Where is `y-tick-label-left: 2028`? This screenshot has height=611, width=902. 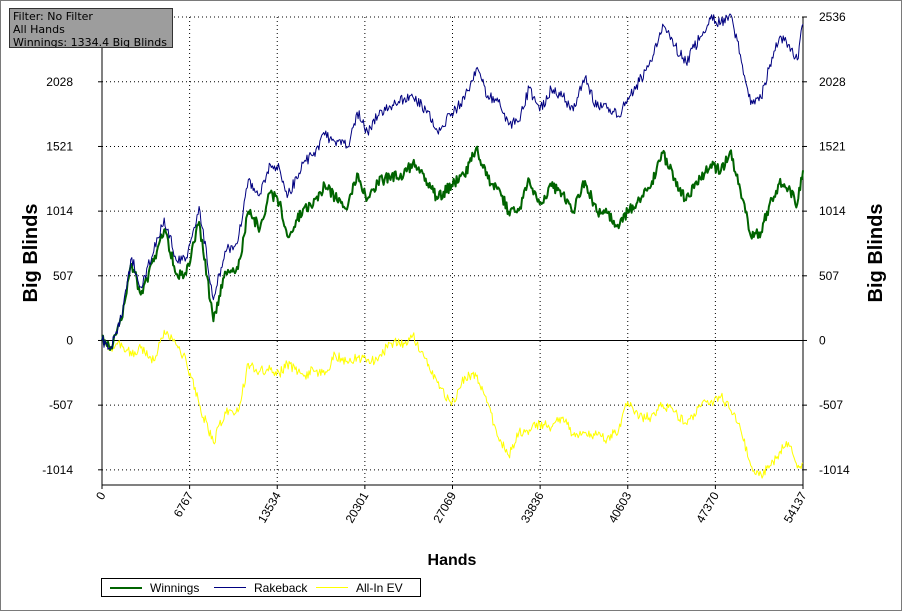
y-tick-label-left: 2028 is located at coordinates (59, 82).